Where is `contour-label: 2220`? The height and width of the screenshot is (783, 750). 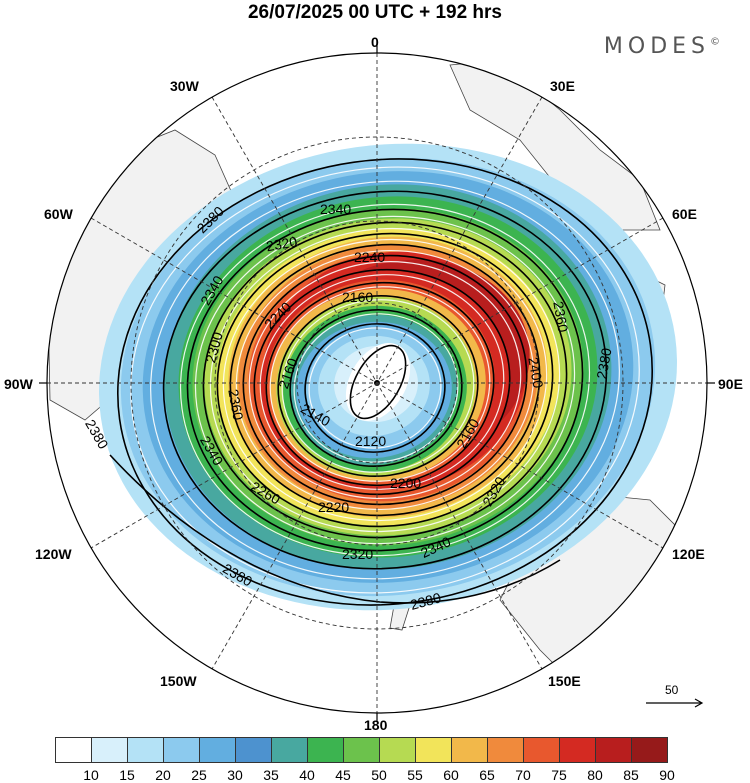 contour-label: 2220 is located at coordinates (333, 507).